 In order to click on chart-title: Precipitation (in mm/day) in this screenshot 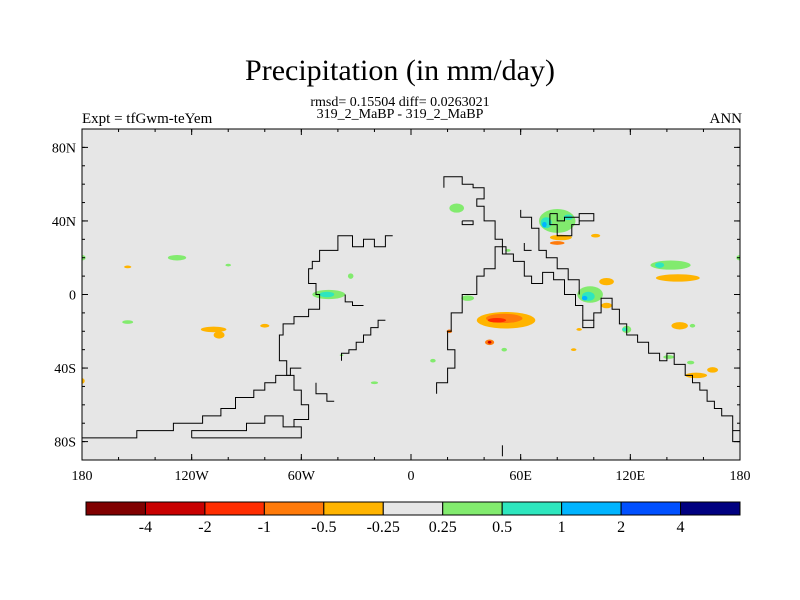, I will do `click(400, 70)`.